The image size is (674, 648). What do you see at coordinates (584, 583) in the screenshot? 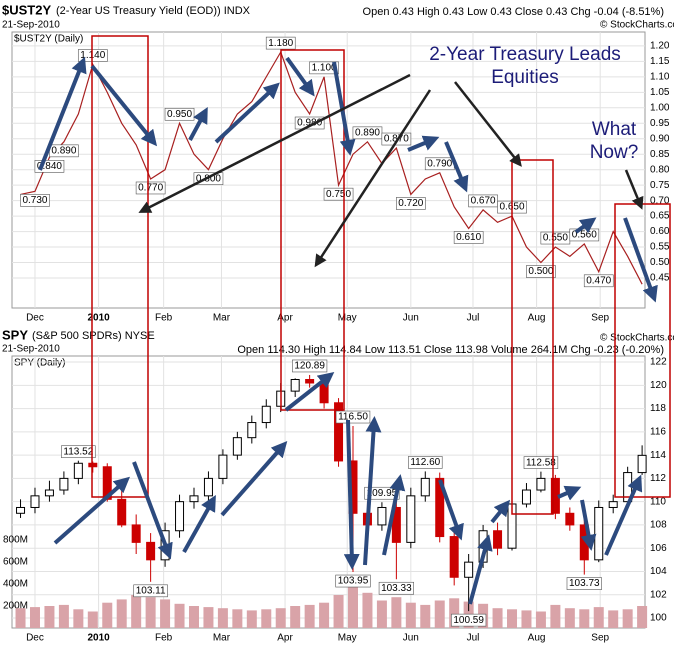
I see `point-label: 103.73` at bounding box center [584, 583].